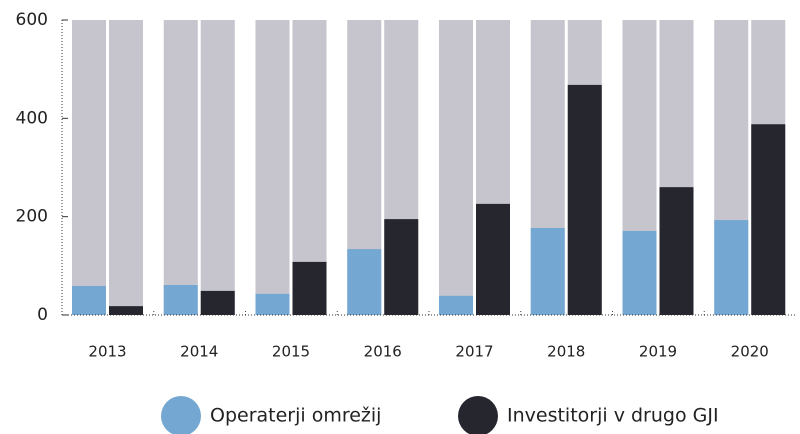  Describe the element at coordinates (383, 352) in the screenshot. I see `x-tick-label: 2016` at that location.